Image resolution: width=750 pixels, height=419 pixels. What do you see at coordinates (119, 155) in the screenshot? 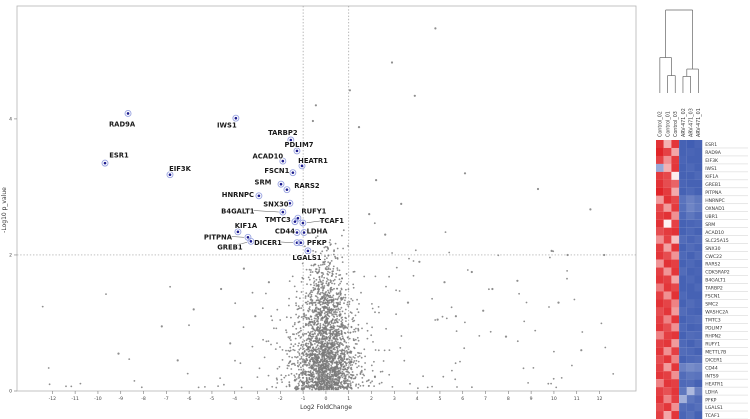
I see `gene-label: ESR1` at bounding box center [119, 155].